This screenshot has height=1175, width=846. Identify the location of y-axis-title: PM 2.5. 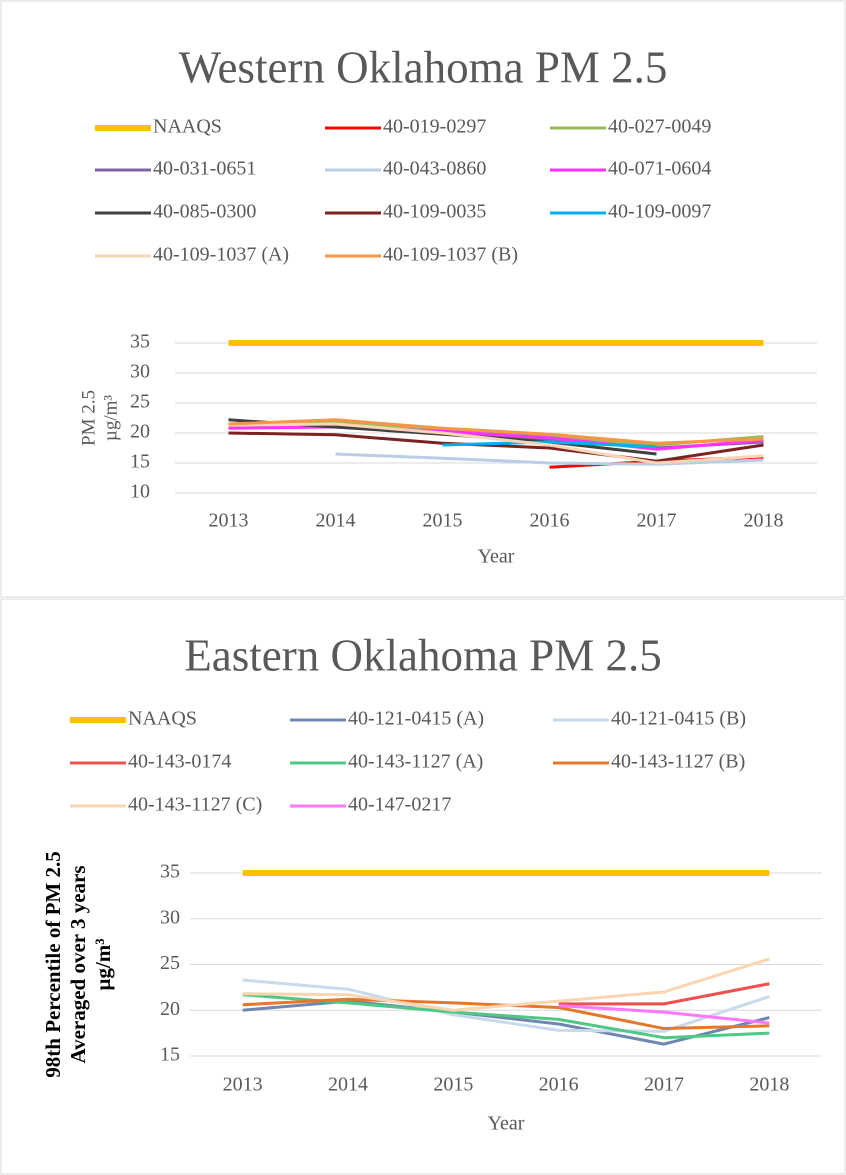
(88, 418).